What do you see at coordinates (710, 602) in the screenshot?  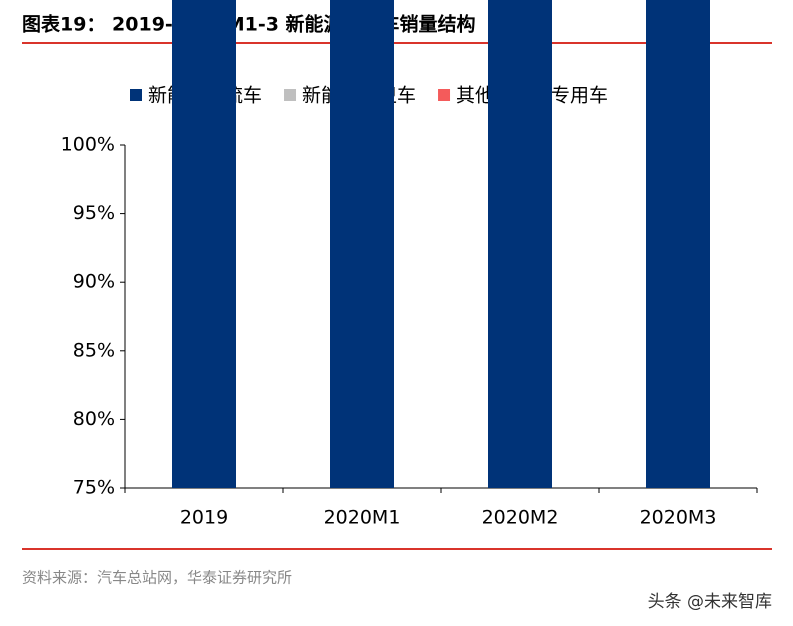 I see `watermark: 头条 @未来智库` at bounding box center [710, 602].